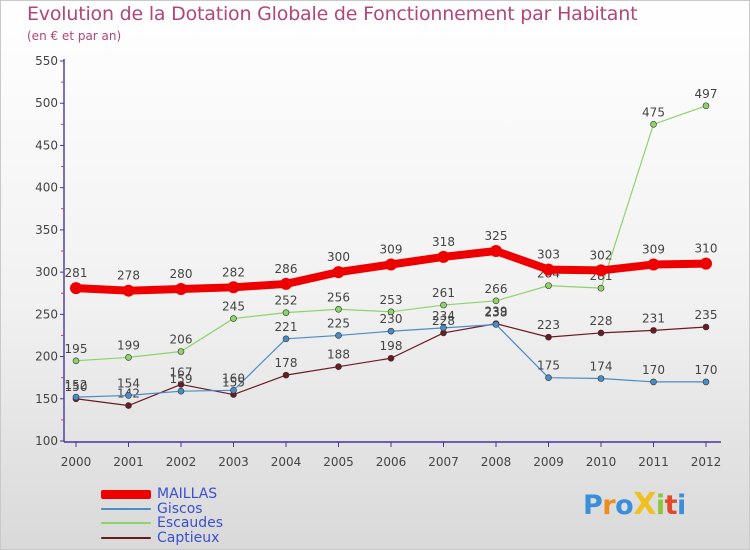 This screenshot has height=550, width=750. I want to click on data-label-escaudes: 497, so click(706, 94).